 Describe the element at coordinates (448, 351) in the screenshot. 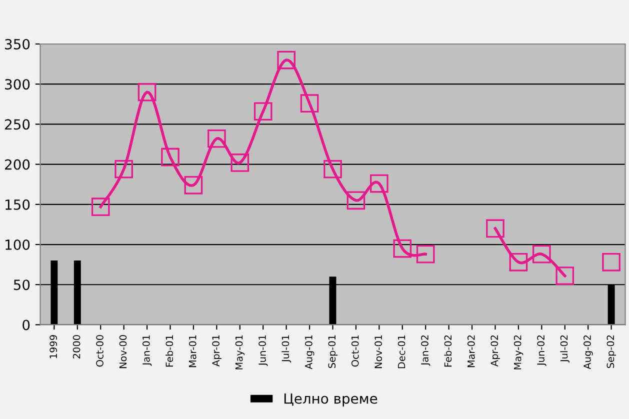

I see `x-tick-label: Feb-02` at that location.